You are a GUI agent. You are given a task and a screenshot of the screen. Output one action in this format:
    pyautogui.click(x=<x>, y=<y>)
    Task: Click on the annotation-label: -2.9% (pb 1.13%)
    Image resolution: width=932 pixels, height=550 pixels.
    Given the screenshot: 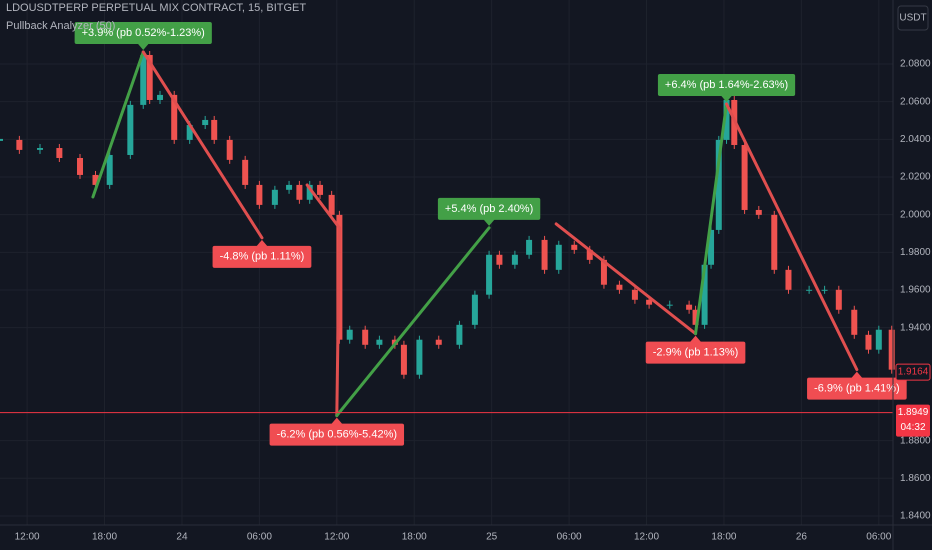 What is the action you would take?
    pyautogui.click(x=696, y=353)
    